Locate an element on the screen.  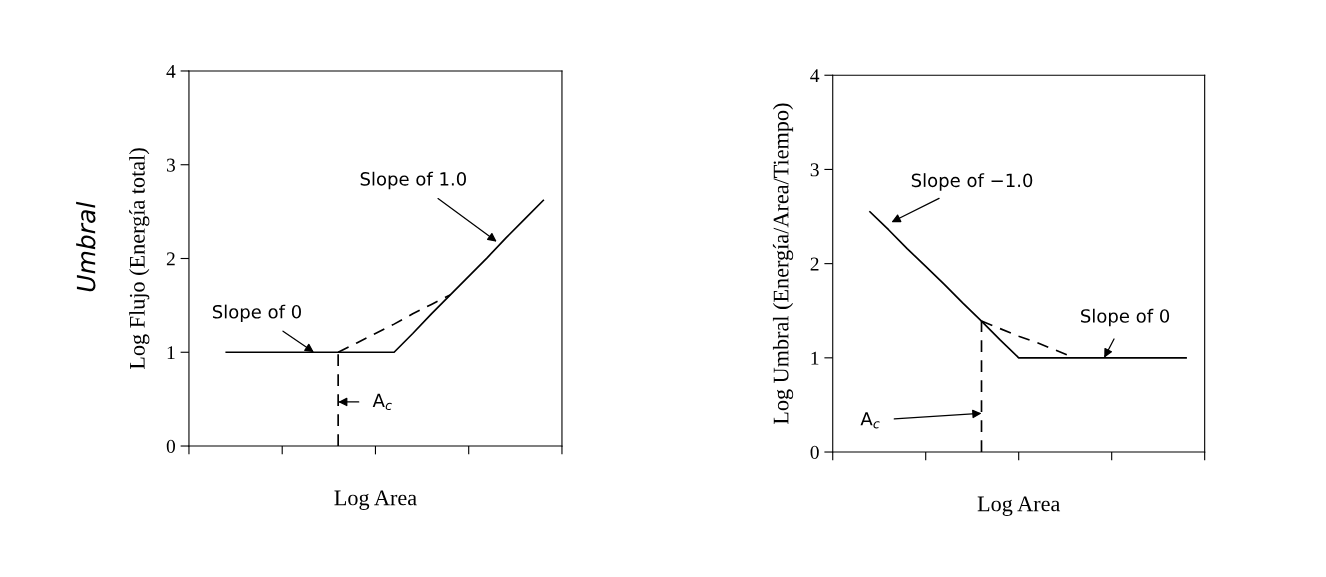
text: Umbral is located at coordinates (86, 246).